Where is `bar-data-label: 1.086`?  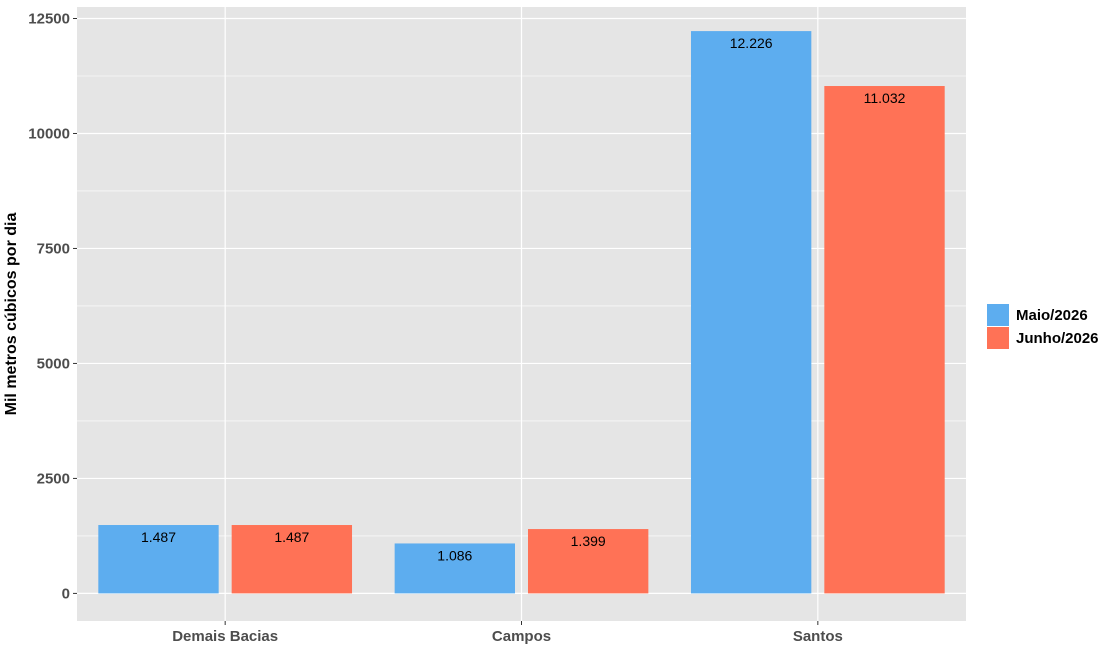 bar-data-label: 1.086 is located at coordinates (454, 555).